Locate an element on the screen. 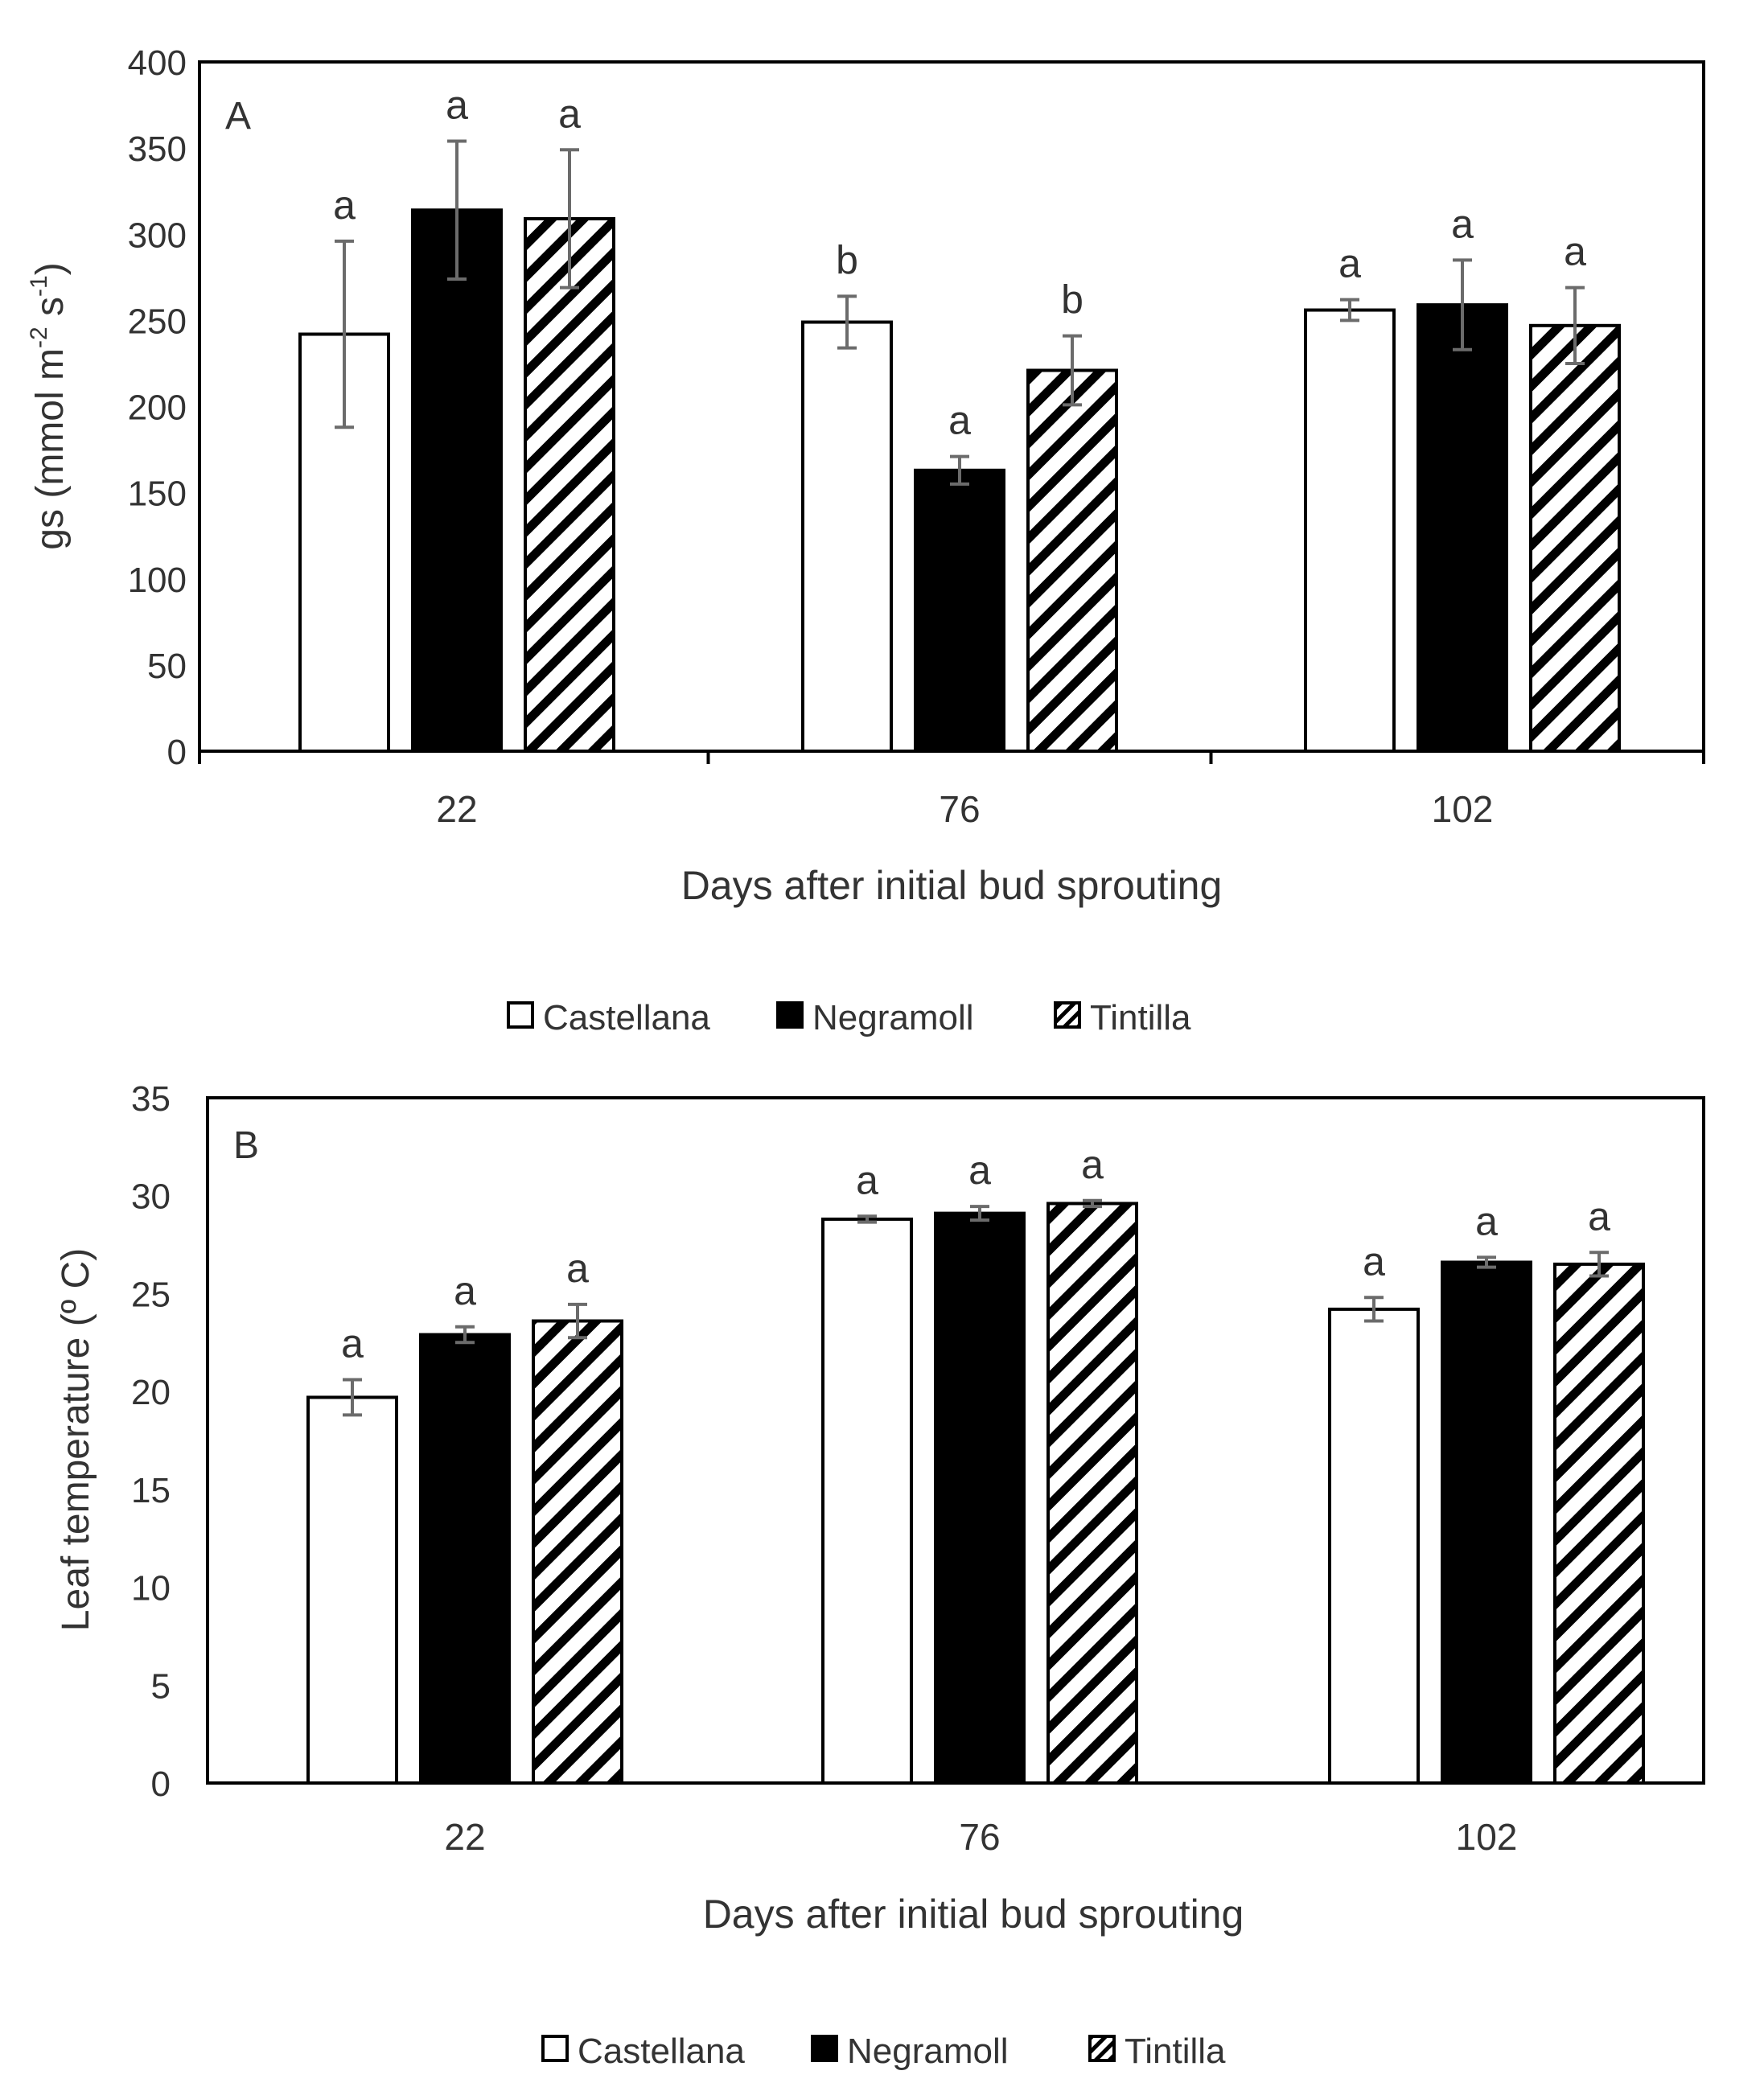 This screenshot has height=2083, width=1764. legend-swatch-negramoll-b is located at coordinates (825, 2048).